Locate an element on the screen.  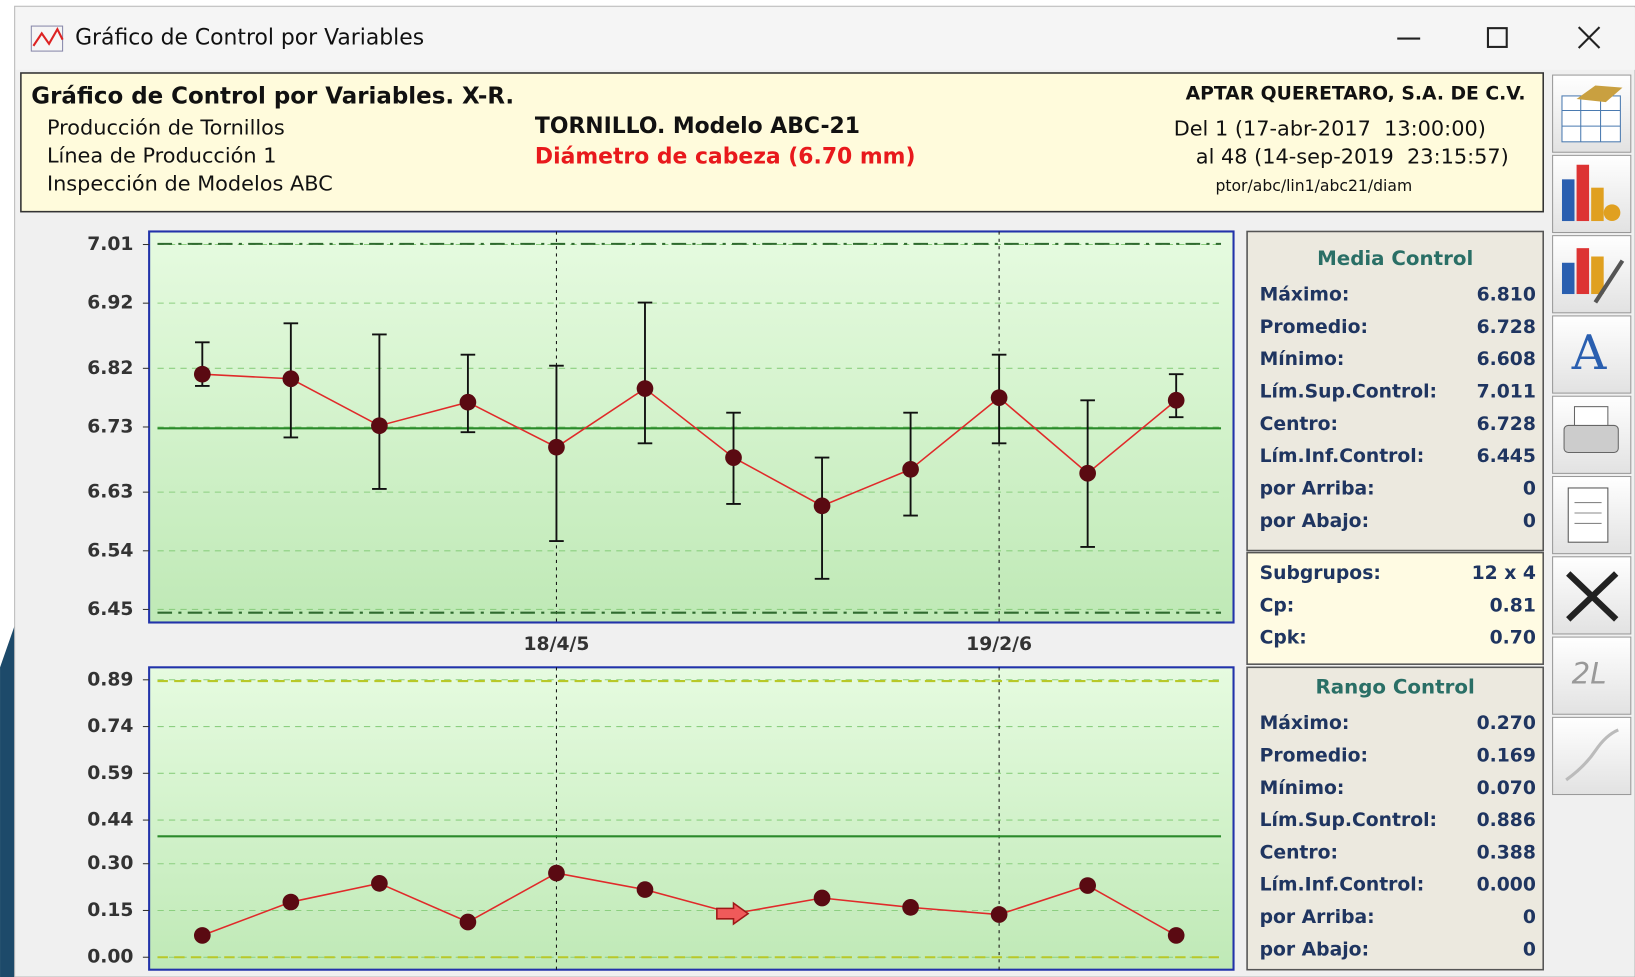
current-pointer is located at coordinates (733, 913).